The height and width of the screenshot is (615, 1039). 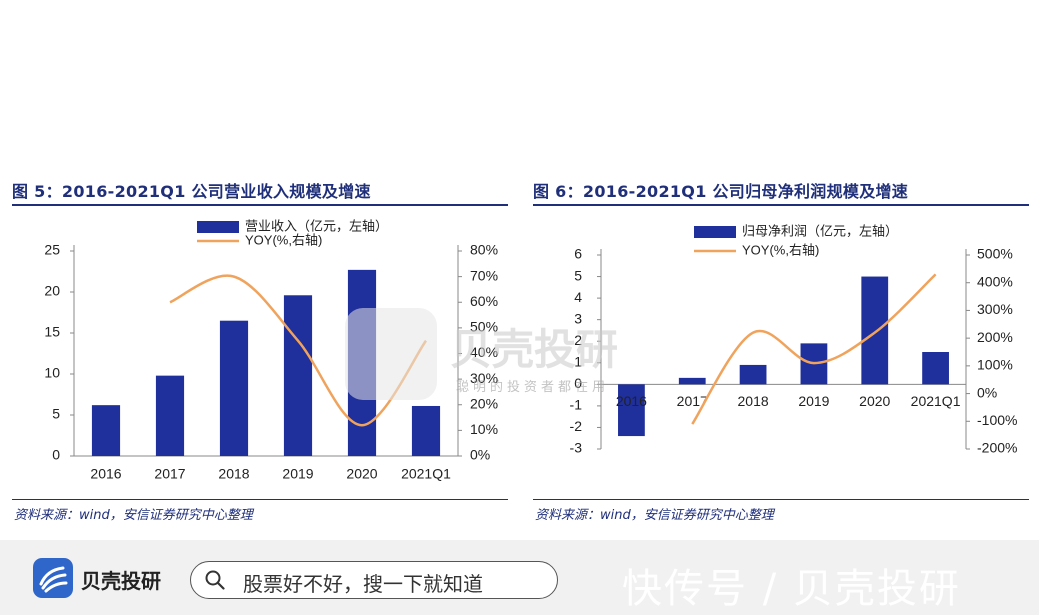 I want to click on yoy-line, so click(x=298, y=350).